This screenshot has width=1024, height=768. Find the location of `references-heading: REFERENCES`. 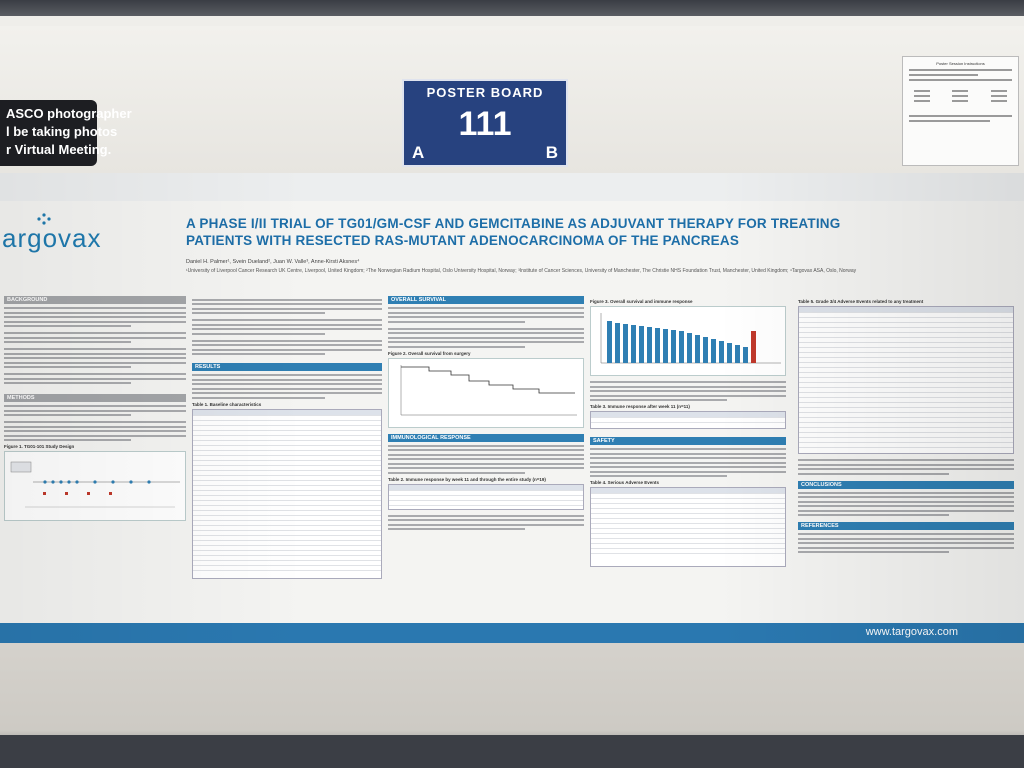

references-heading: REFERENCES is located at coordinates (906, 526).